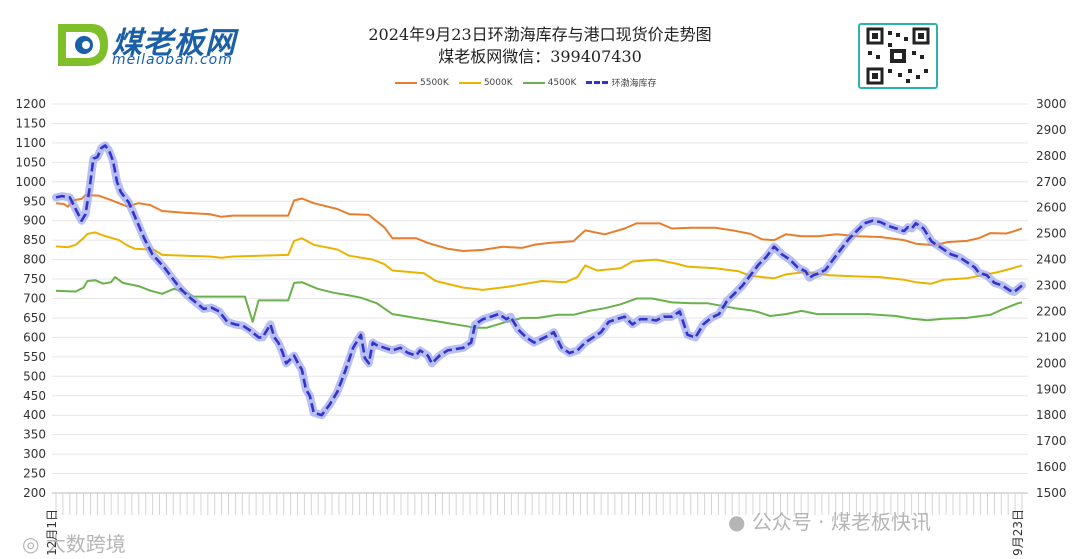  I want to click on chart-legend: 5500K 5000K 4500K 环渤海库存, so click(525, 82).